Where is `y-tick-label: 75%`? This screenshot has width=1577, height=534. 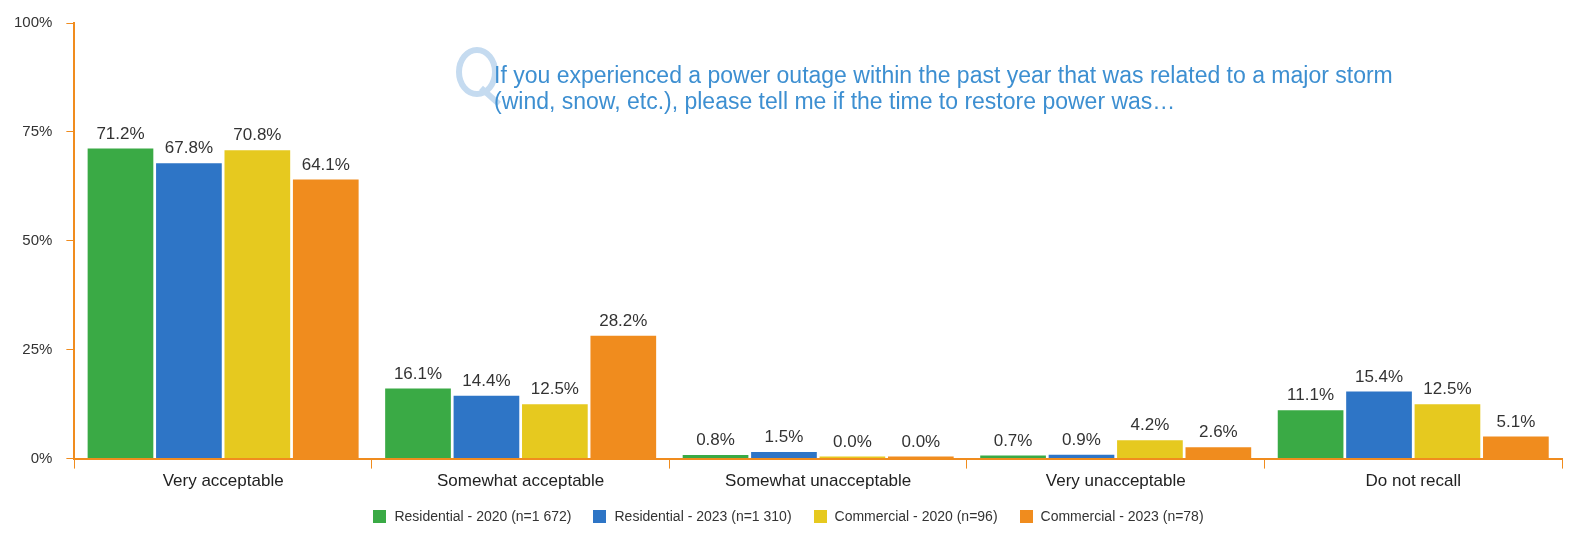 y-tick-label: 75% is located at coordinates (37, 131).